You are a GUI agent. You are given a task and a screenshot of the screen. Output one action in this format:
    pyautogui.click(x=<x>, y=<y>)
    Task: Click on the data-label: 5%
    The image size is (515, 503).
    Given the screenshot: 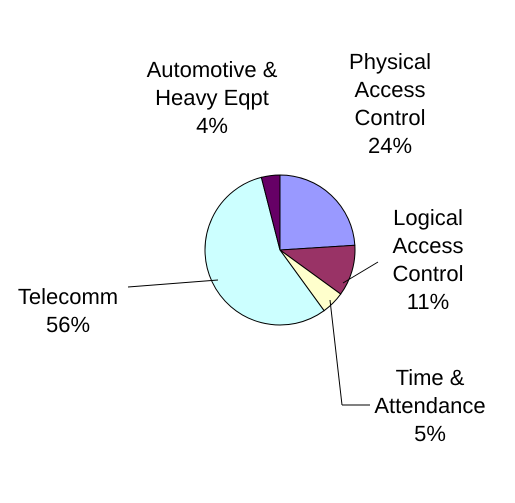 What is the action you would take?
    pyautogui.click(x=430, y=433)
    